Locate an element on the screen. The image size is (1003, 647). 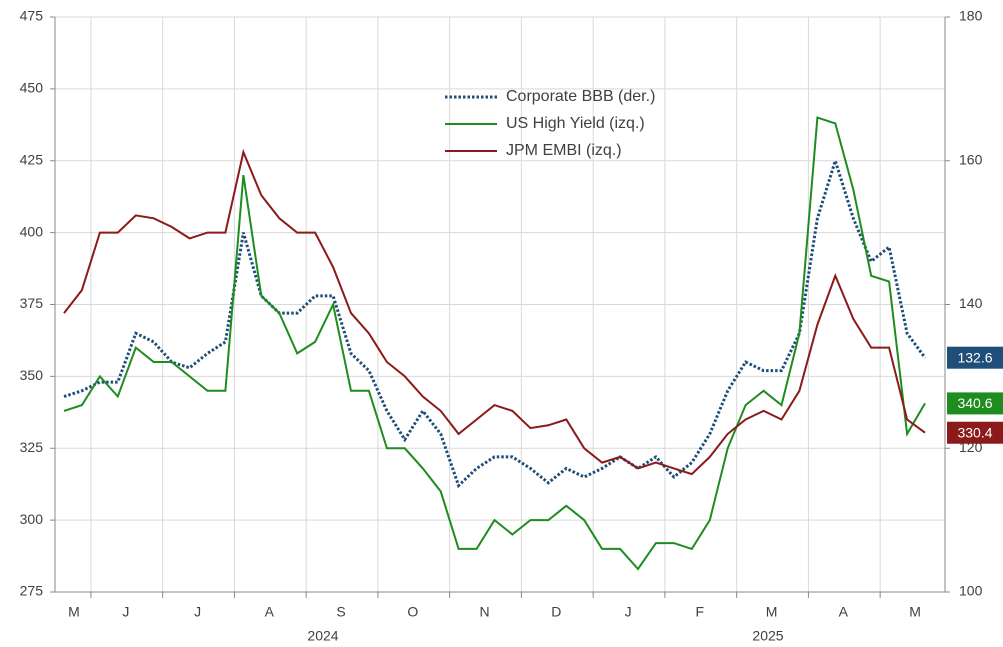
y2-tick-label: 160 is located at coordinates (971, 159).